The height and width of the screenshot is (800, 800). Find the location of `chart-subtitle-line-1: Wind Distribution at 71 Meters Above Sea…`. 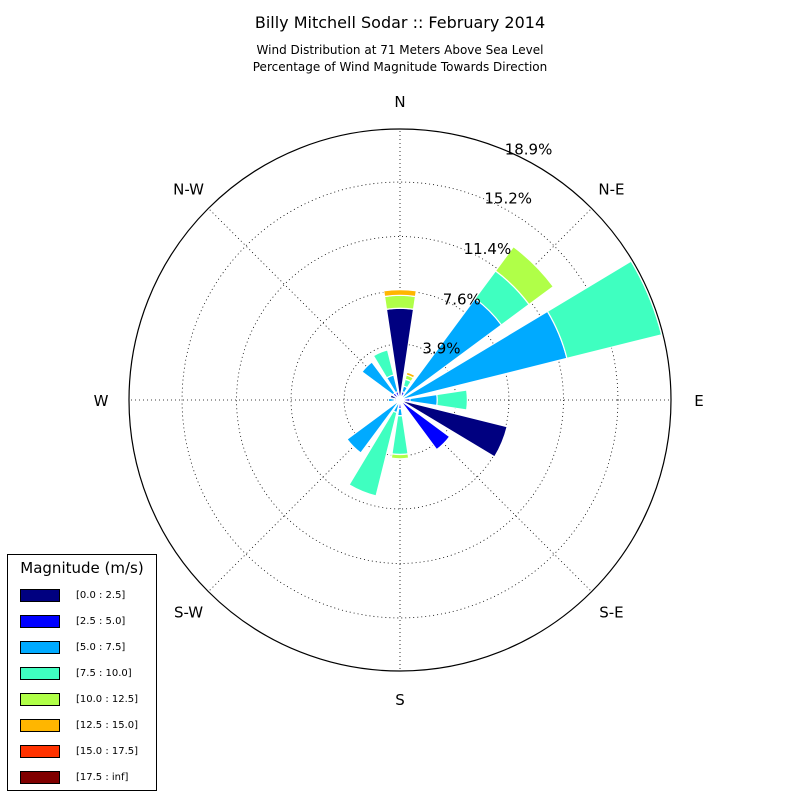

chart-subtitle-line-1: Wind Distribution at 71 Meters Above Sea… is located at coordinates (400, 50).